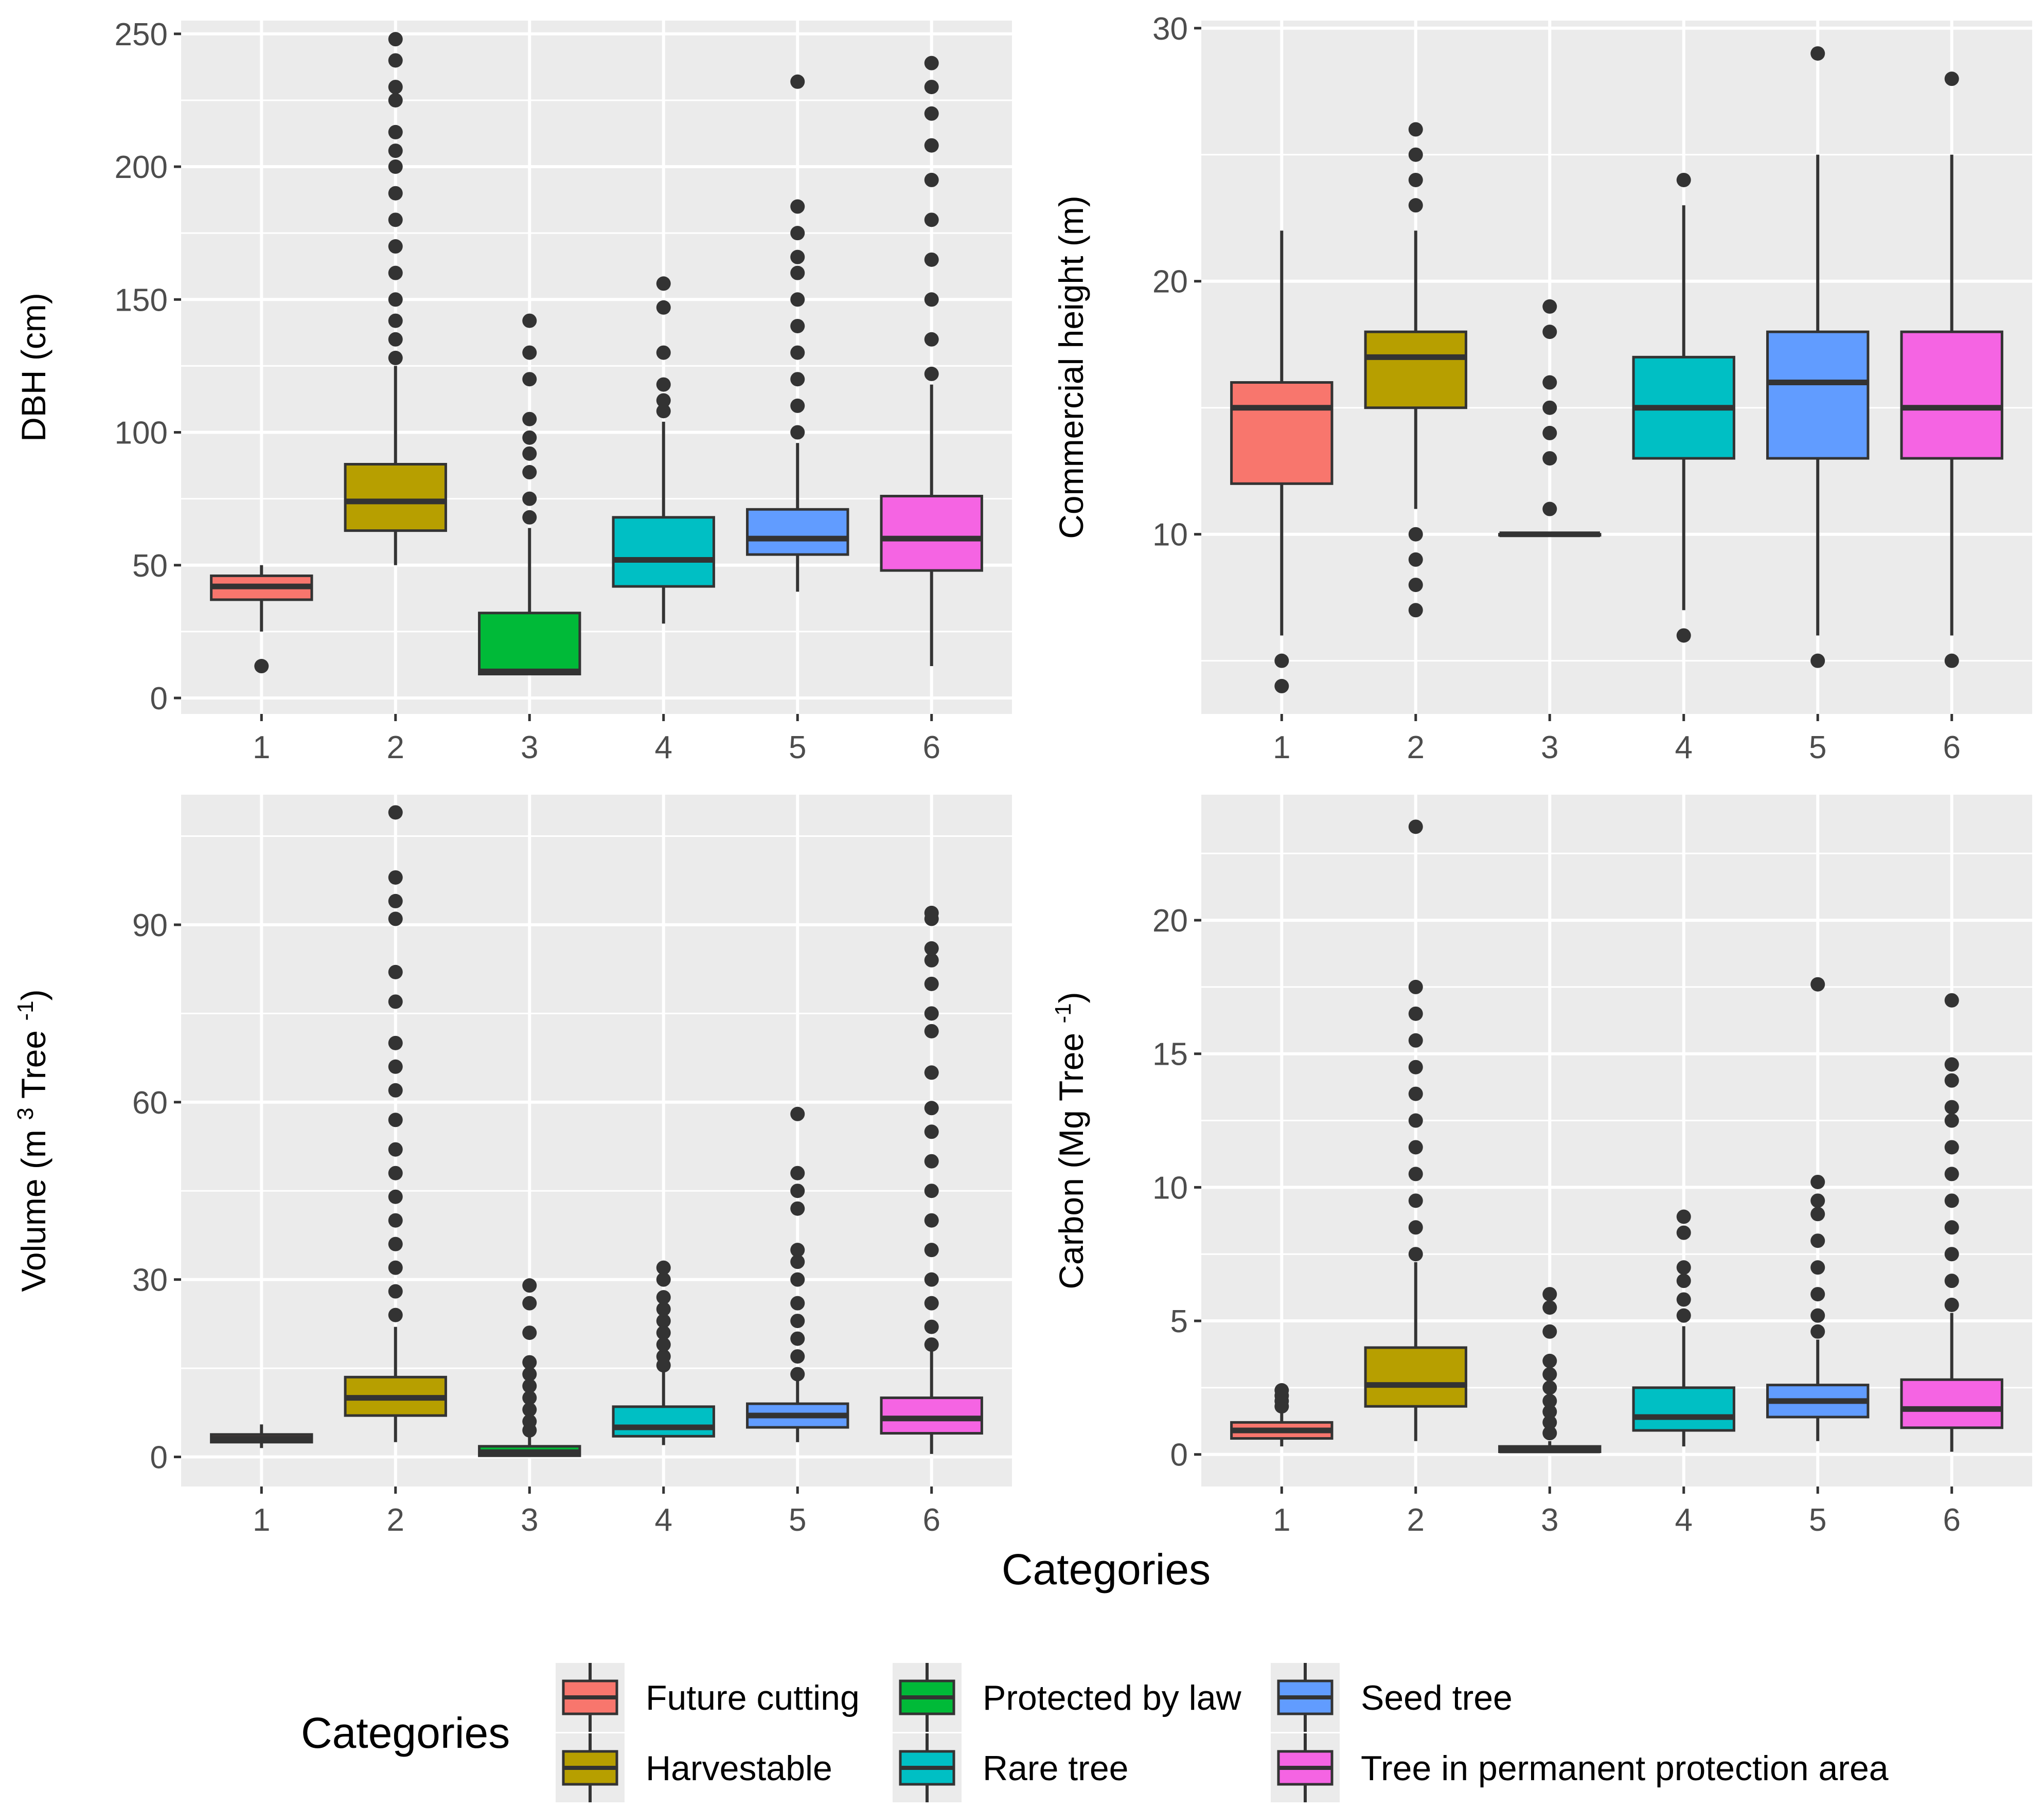  Describe the element at coordinates (26, 1010) in the screenshot. I see `y-axis-title-superscript: -1` at that location.